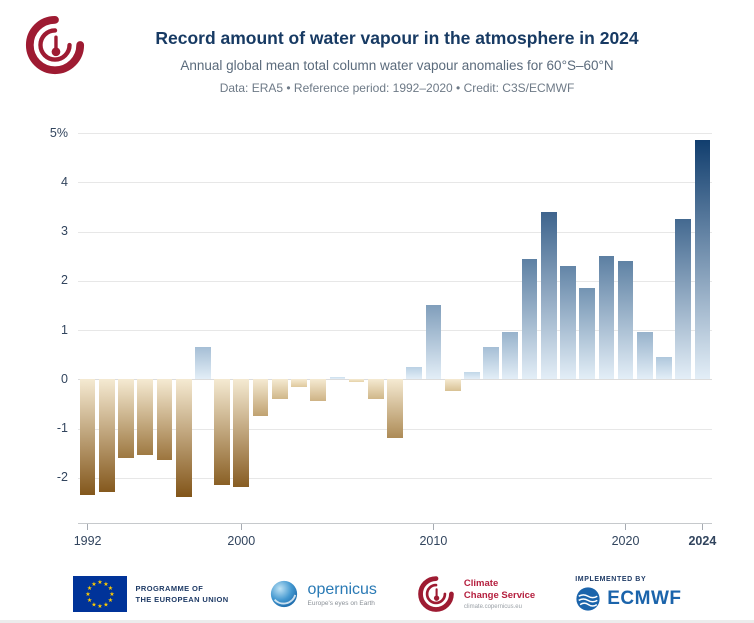  I want to click on copernicus-sphere-icon, so click(283, 594).